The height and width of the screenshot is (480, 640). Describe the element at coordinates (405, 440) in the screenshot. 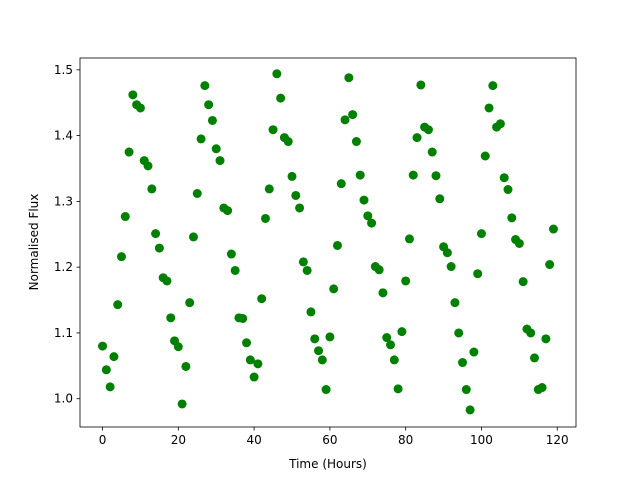

I see `x-tick-label: 80` at that location.